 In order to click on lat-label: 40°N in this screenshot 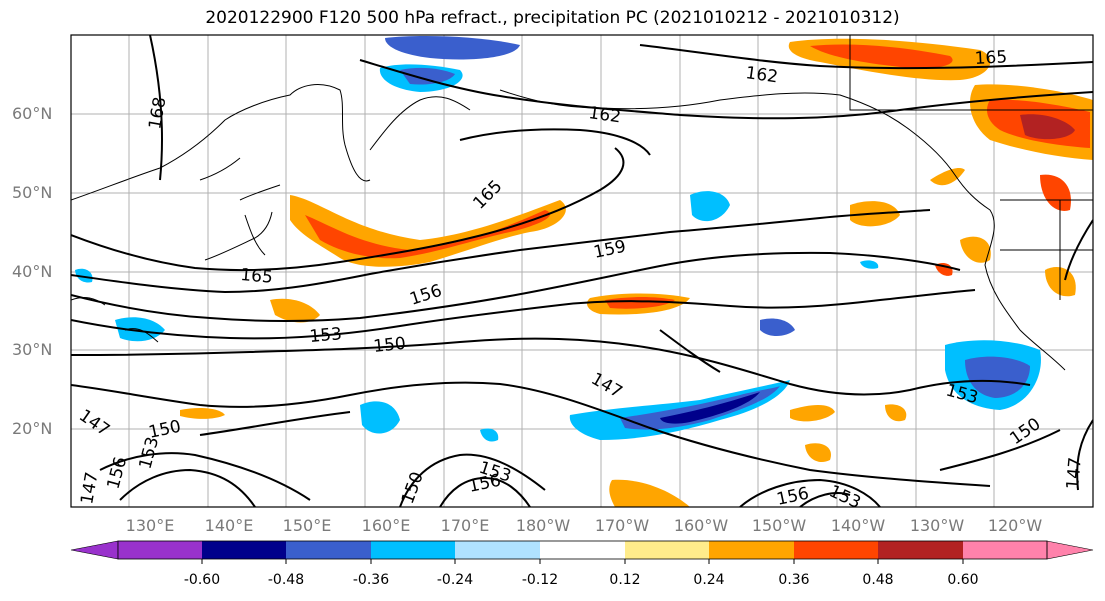, I will do `click(32, 271)`.